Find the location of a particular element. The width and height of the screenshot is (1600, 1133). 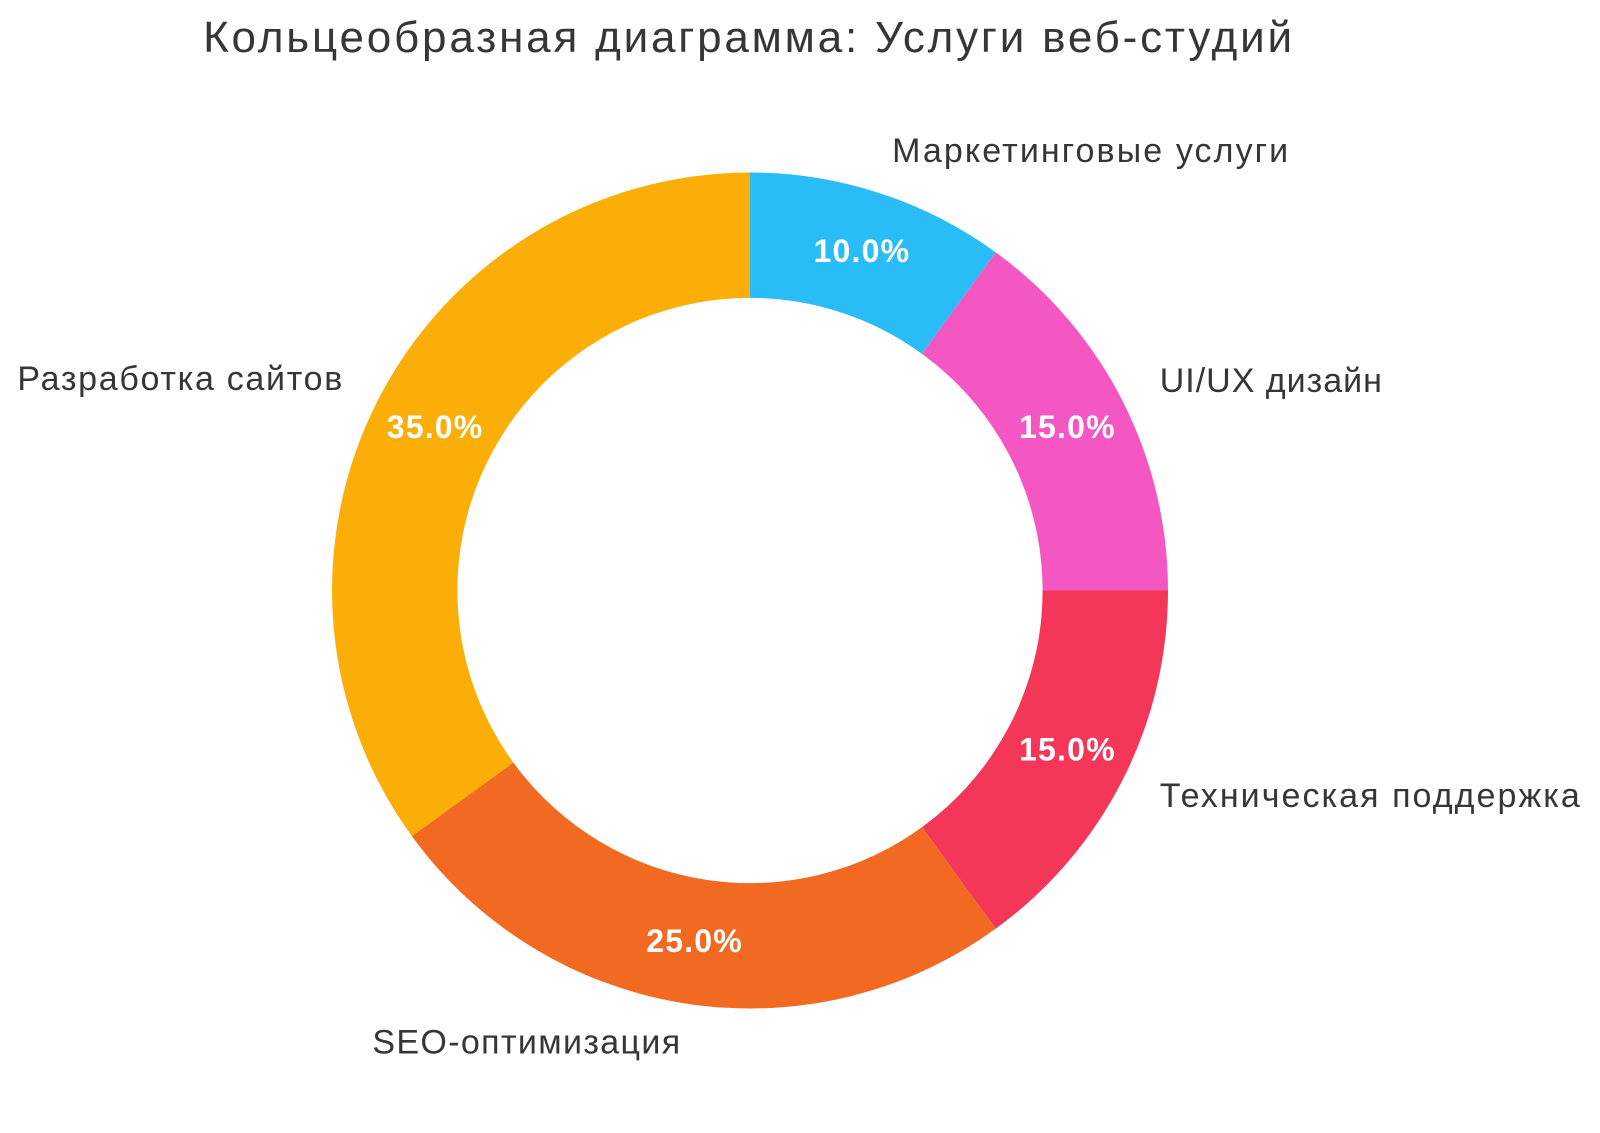

svg-text: UI/UX дизайн is located at coordinates (1271, 381).